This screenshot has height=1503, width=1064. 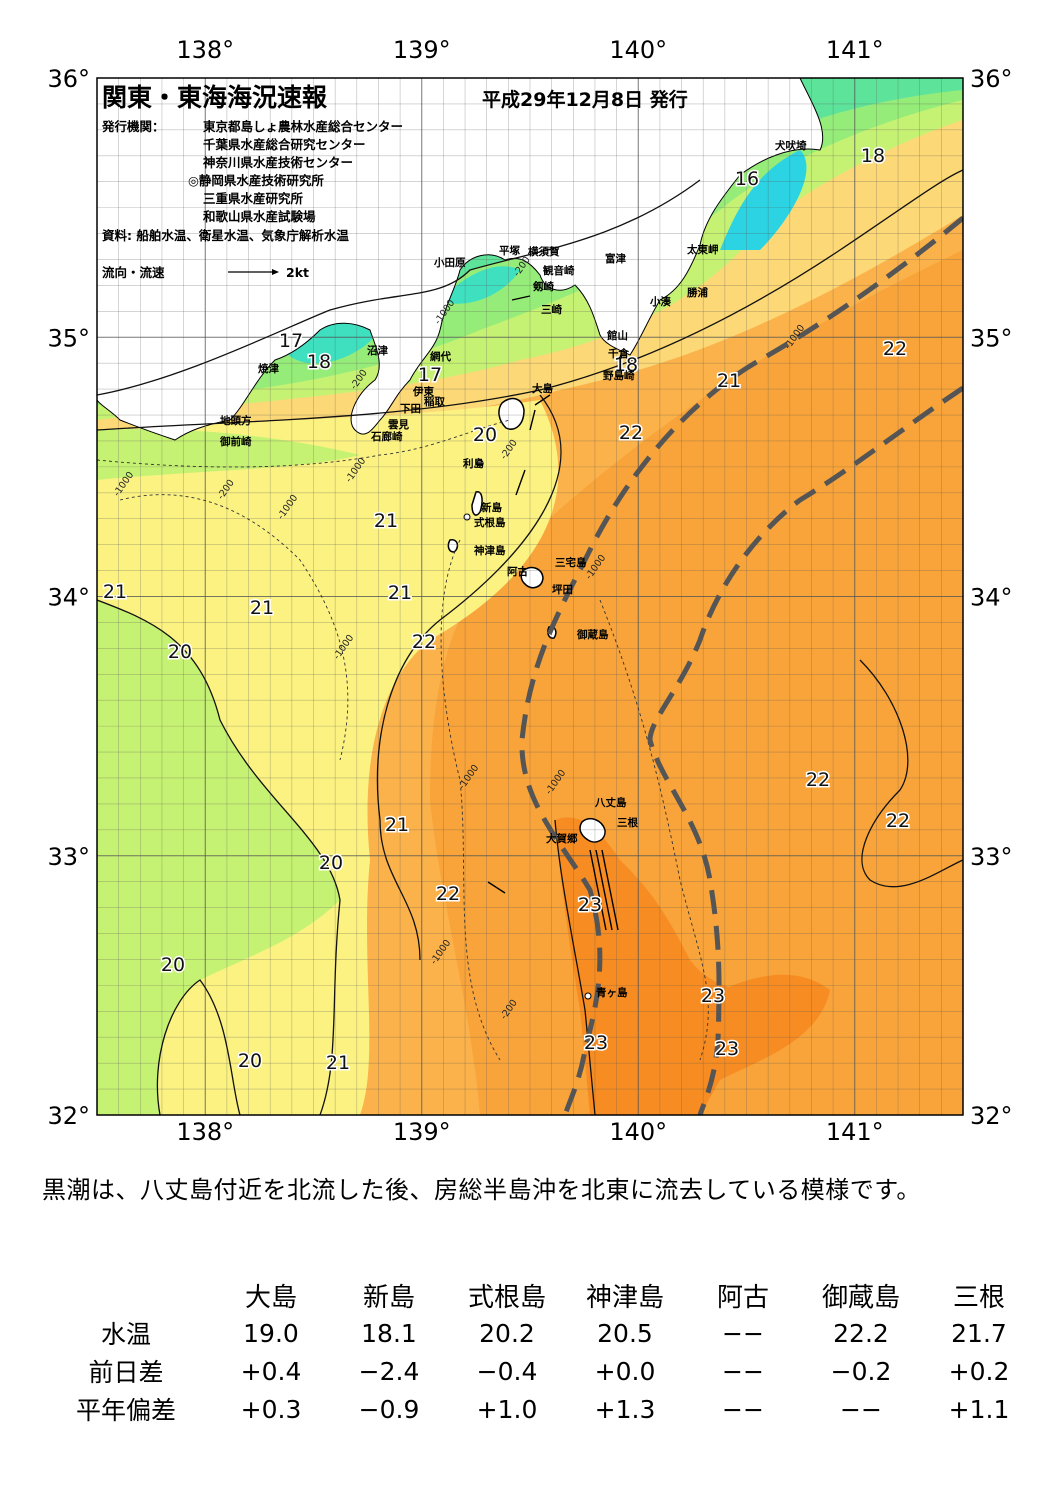 What do you see at coordinates (271, 1371) in the screenshot?
I see `table-cell: +0.4` at bounding box center [271, 1371].